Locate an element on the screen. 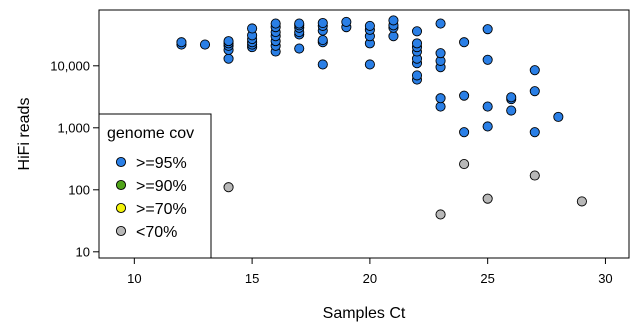  x-tick-label: 25 is located at coordinates (487, 278).